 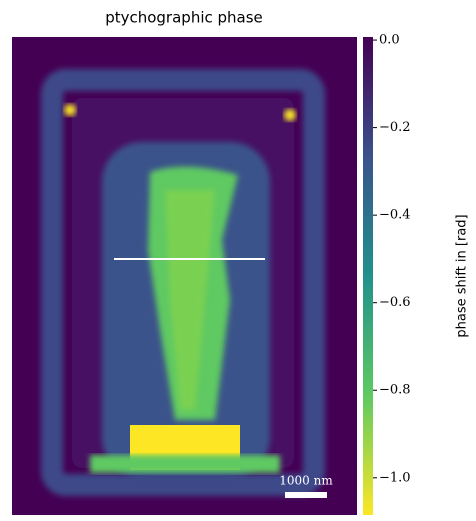 What do you see at coordinates (368, 276) in the screenshot?
I see `colorbar` at bounding box center [368, 276].